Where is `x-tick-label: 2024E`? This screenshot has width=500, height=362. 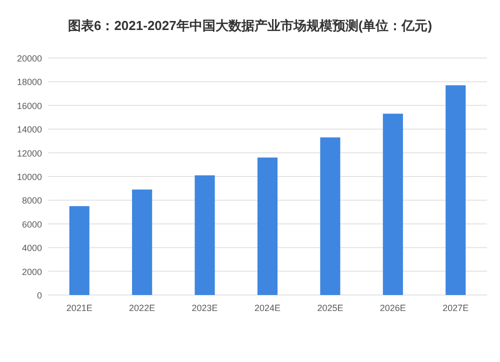 x-tick-label: 2024E is located at coordinates (267, 308).